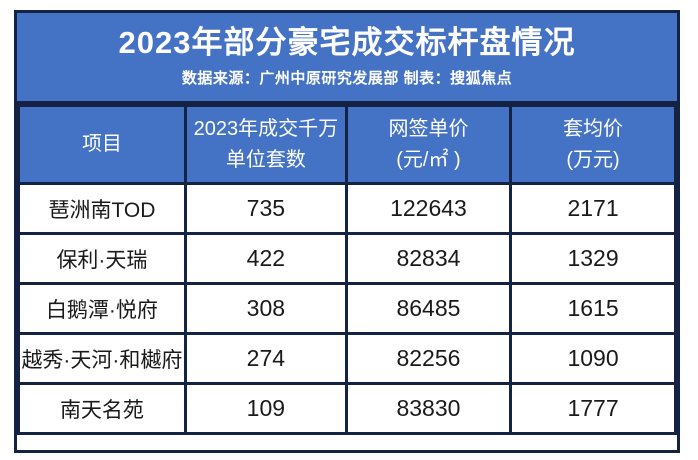 Image resolution: width=698 pixels, height=460 pixels. What do you see at coordinates (102, 208) in the screenshot?
I see `cell-project: 琶洲南TOD` at bounding box center [102, 208].